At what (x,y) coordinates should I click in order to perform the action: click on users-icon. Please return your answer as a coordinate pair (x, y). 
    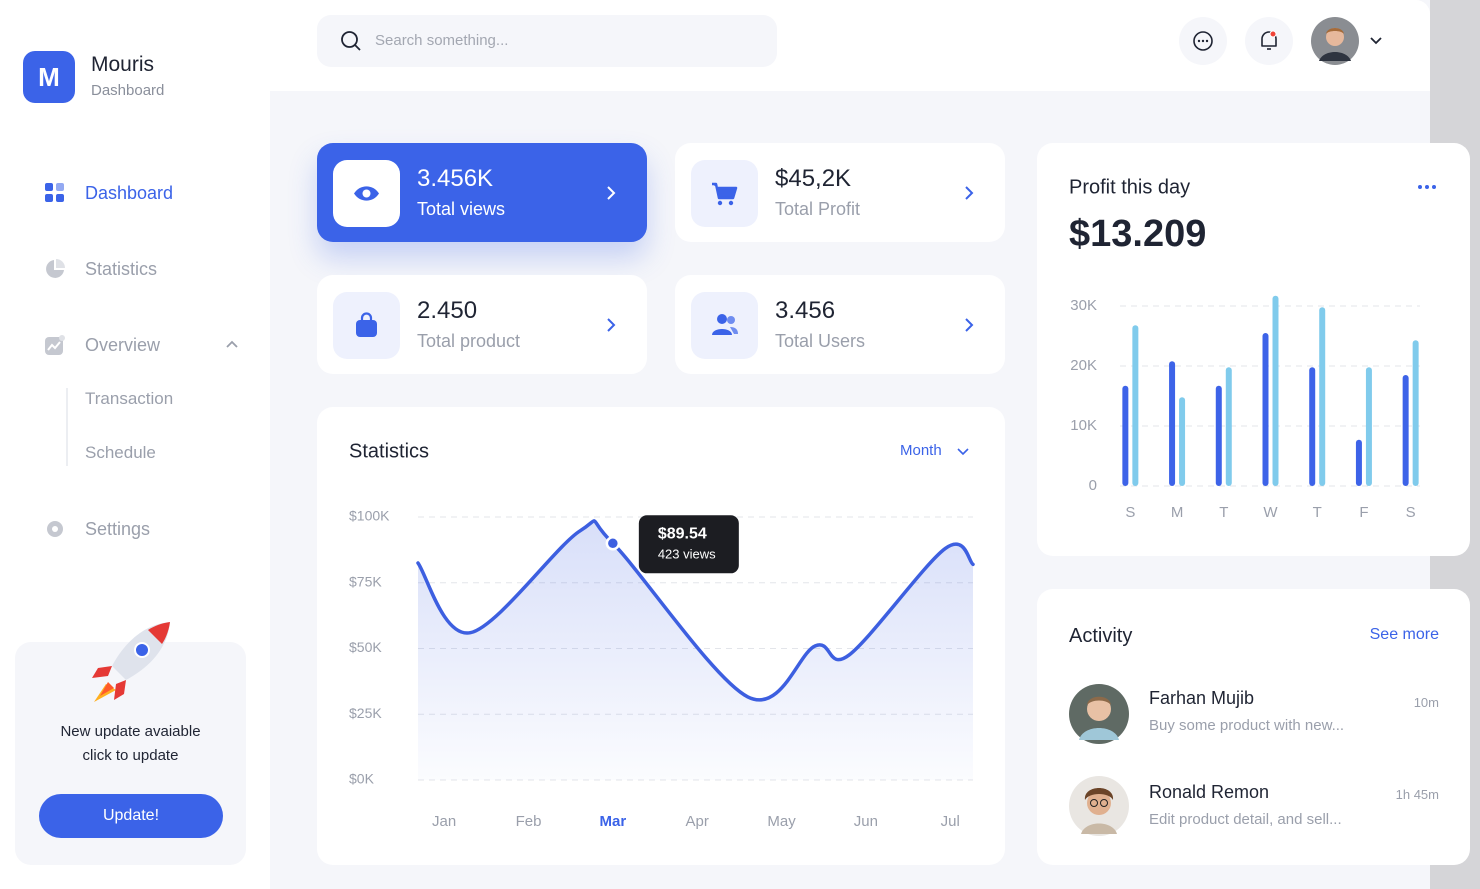
    Looking at the image, I should click on (724, 325).